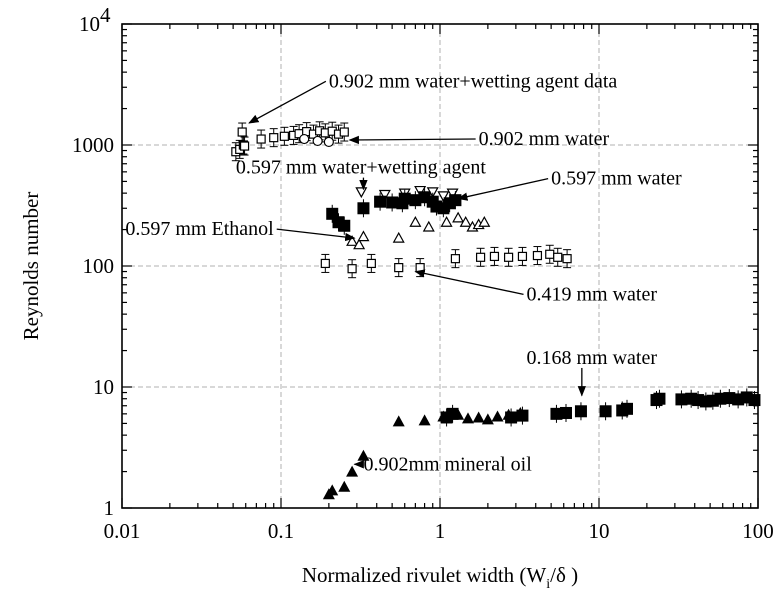 The width and height of the screenshot is (780, 592). I want to click on x-axis-title: Normalized rivulet width (Wi/δ ), so click(440, 577).